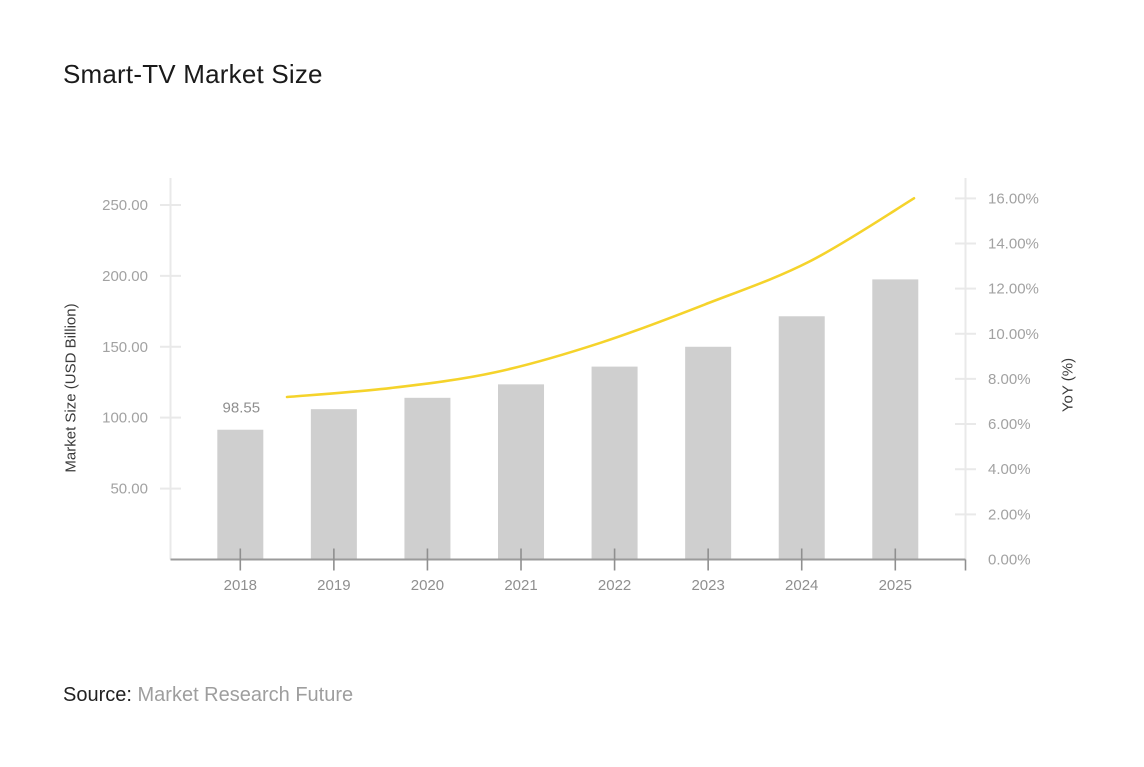 The height and width of the screenshot is (767, 1144). What do you see at coordinates (97, 695) in the screenshot?
I see `source-label: Source:` at bounding box center [97, 695].